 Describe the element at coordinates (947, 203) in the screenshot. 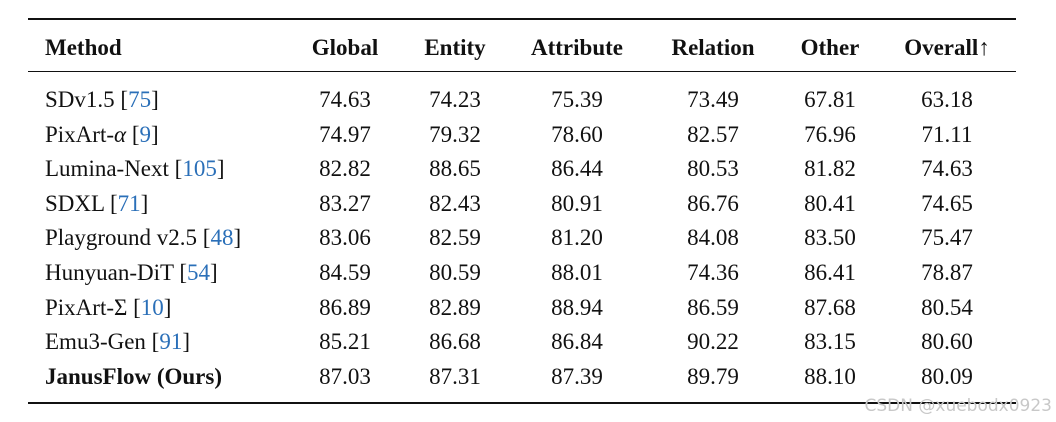

I see `score-cell: 74.65` at that location.